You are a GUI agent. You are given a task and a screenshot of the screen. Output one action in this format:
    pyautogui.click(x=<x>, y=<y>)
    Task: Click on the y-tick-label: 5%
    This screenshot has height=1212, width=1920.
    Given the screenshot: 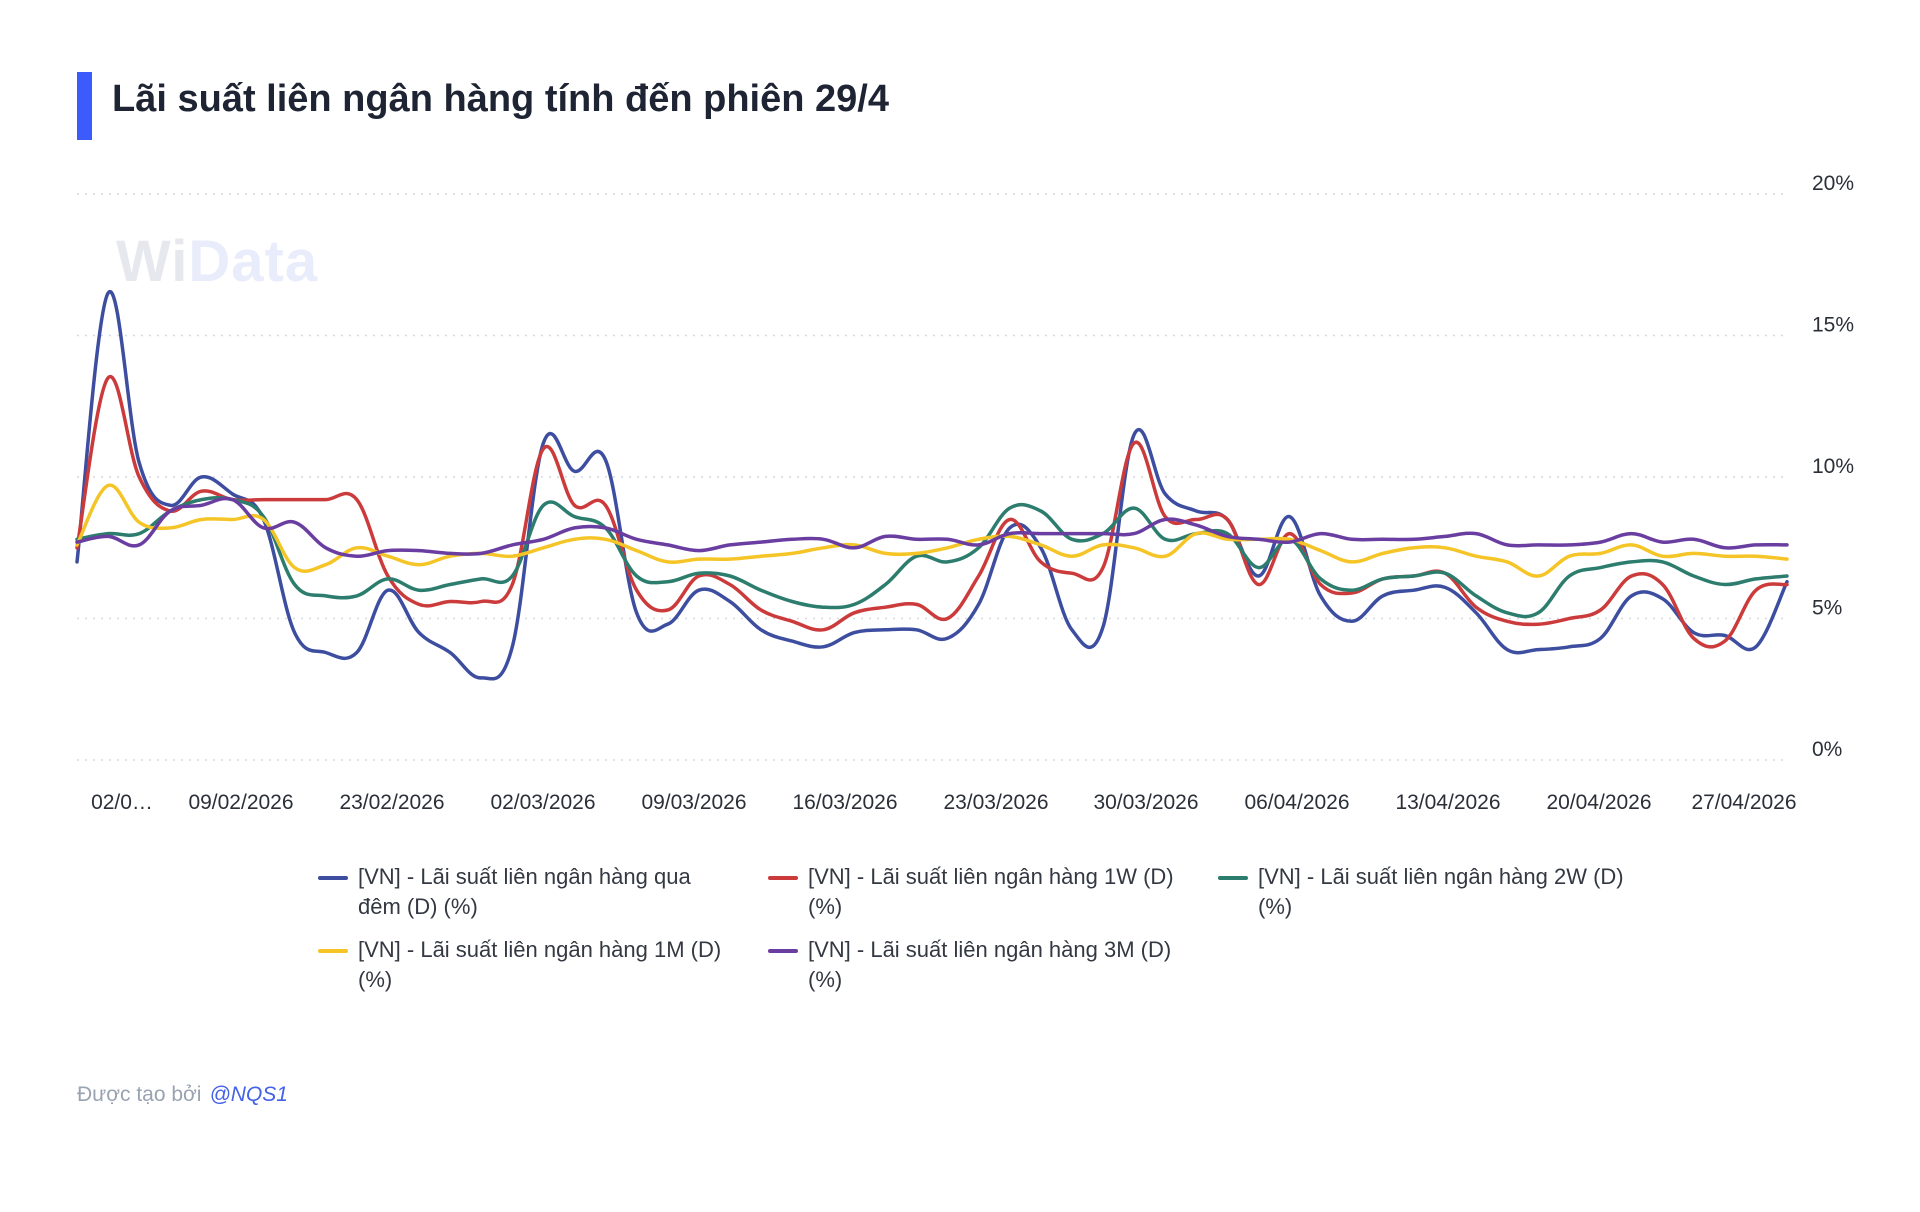 What is the action you would take?
    pyautogui.click(x=1827, y=608)
    